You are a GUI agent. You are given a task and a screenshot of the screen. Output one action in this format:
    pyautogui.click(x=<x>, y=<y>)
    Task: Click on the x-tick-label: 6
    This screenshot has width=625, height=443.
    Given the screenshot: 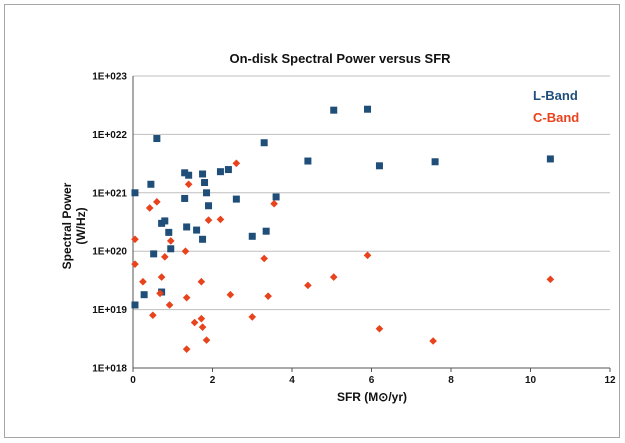 What is the action you would take?
    pyautogui.click(x=372, y=380)
    